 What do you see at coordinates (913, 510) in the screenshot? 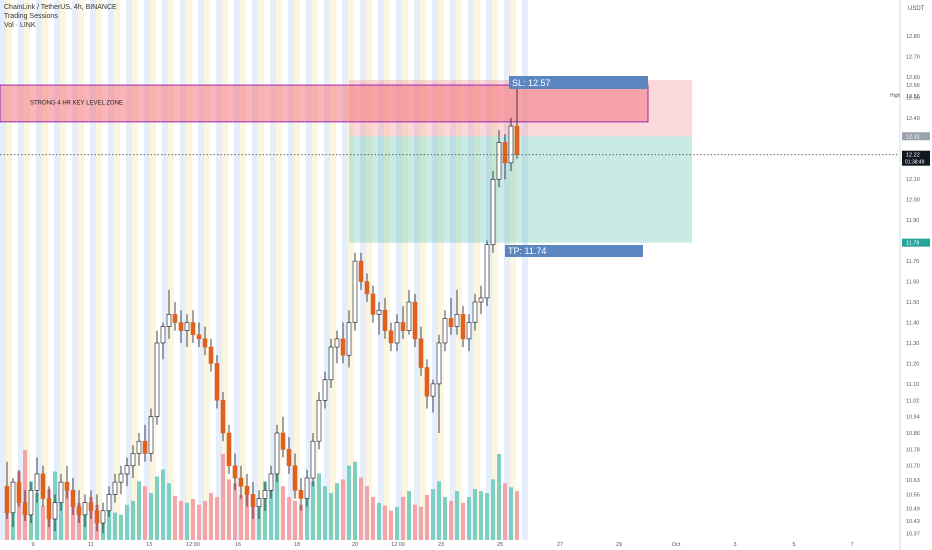
I see `price-tick-label: 10.49` at bounding box center [913, 510].